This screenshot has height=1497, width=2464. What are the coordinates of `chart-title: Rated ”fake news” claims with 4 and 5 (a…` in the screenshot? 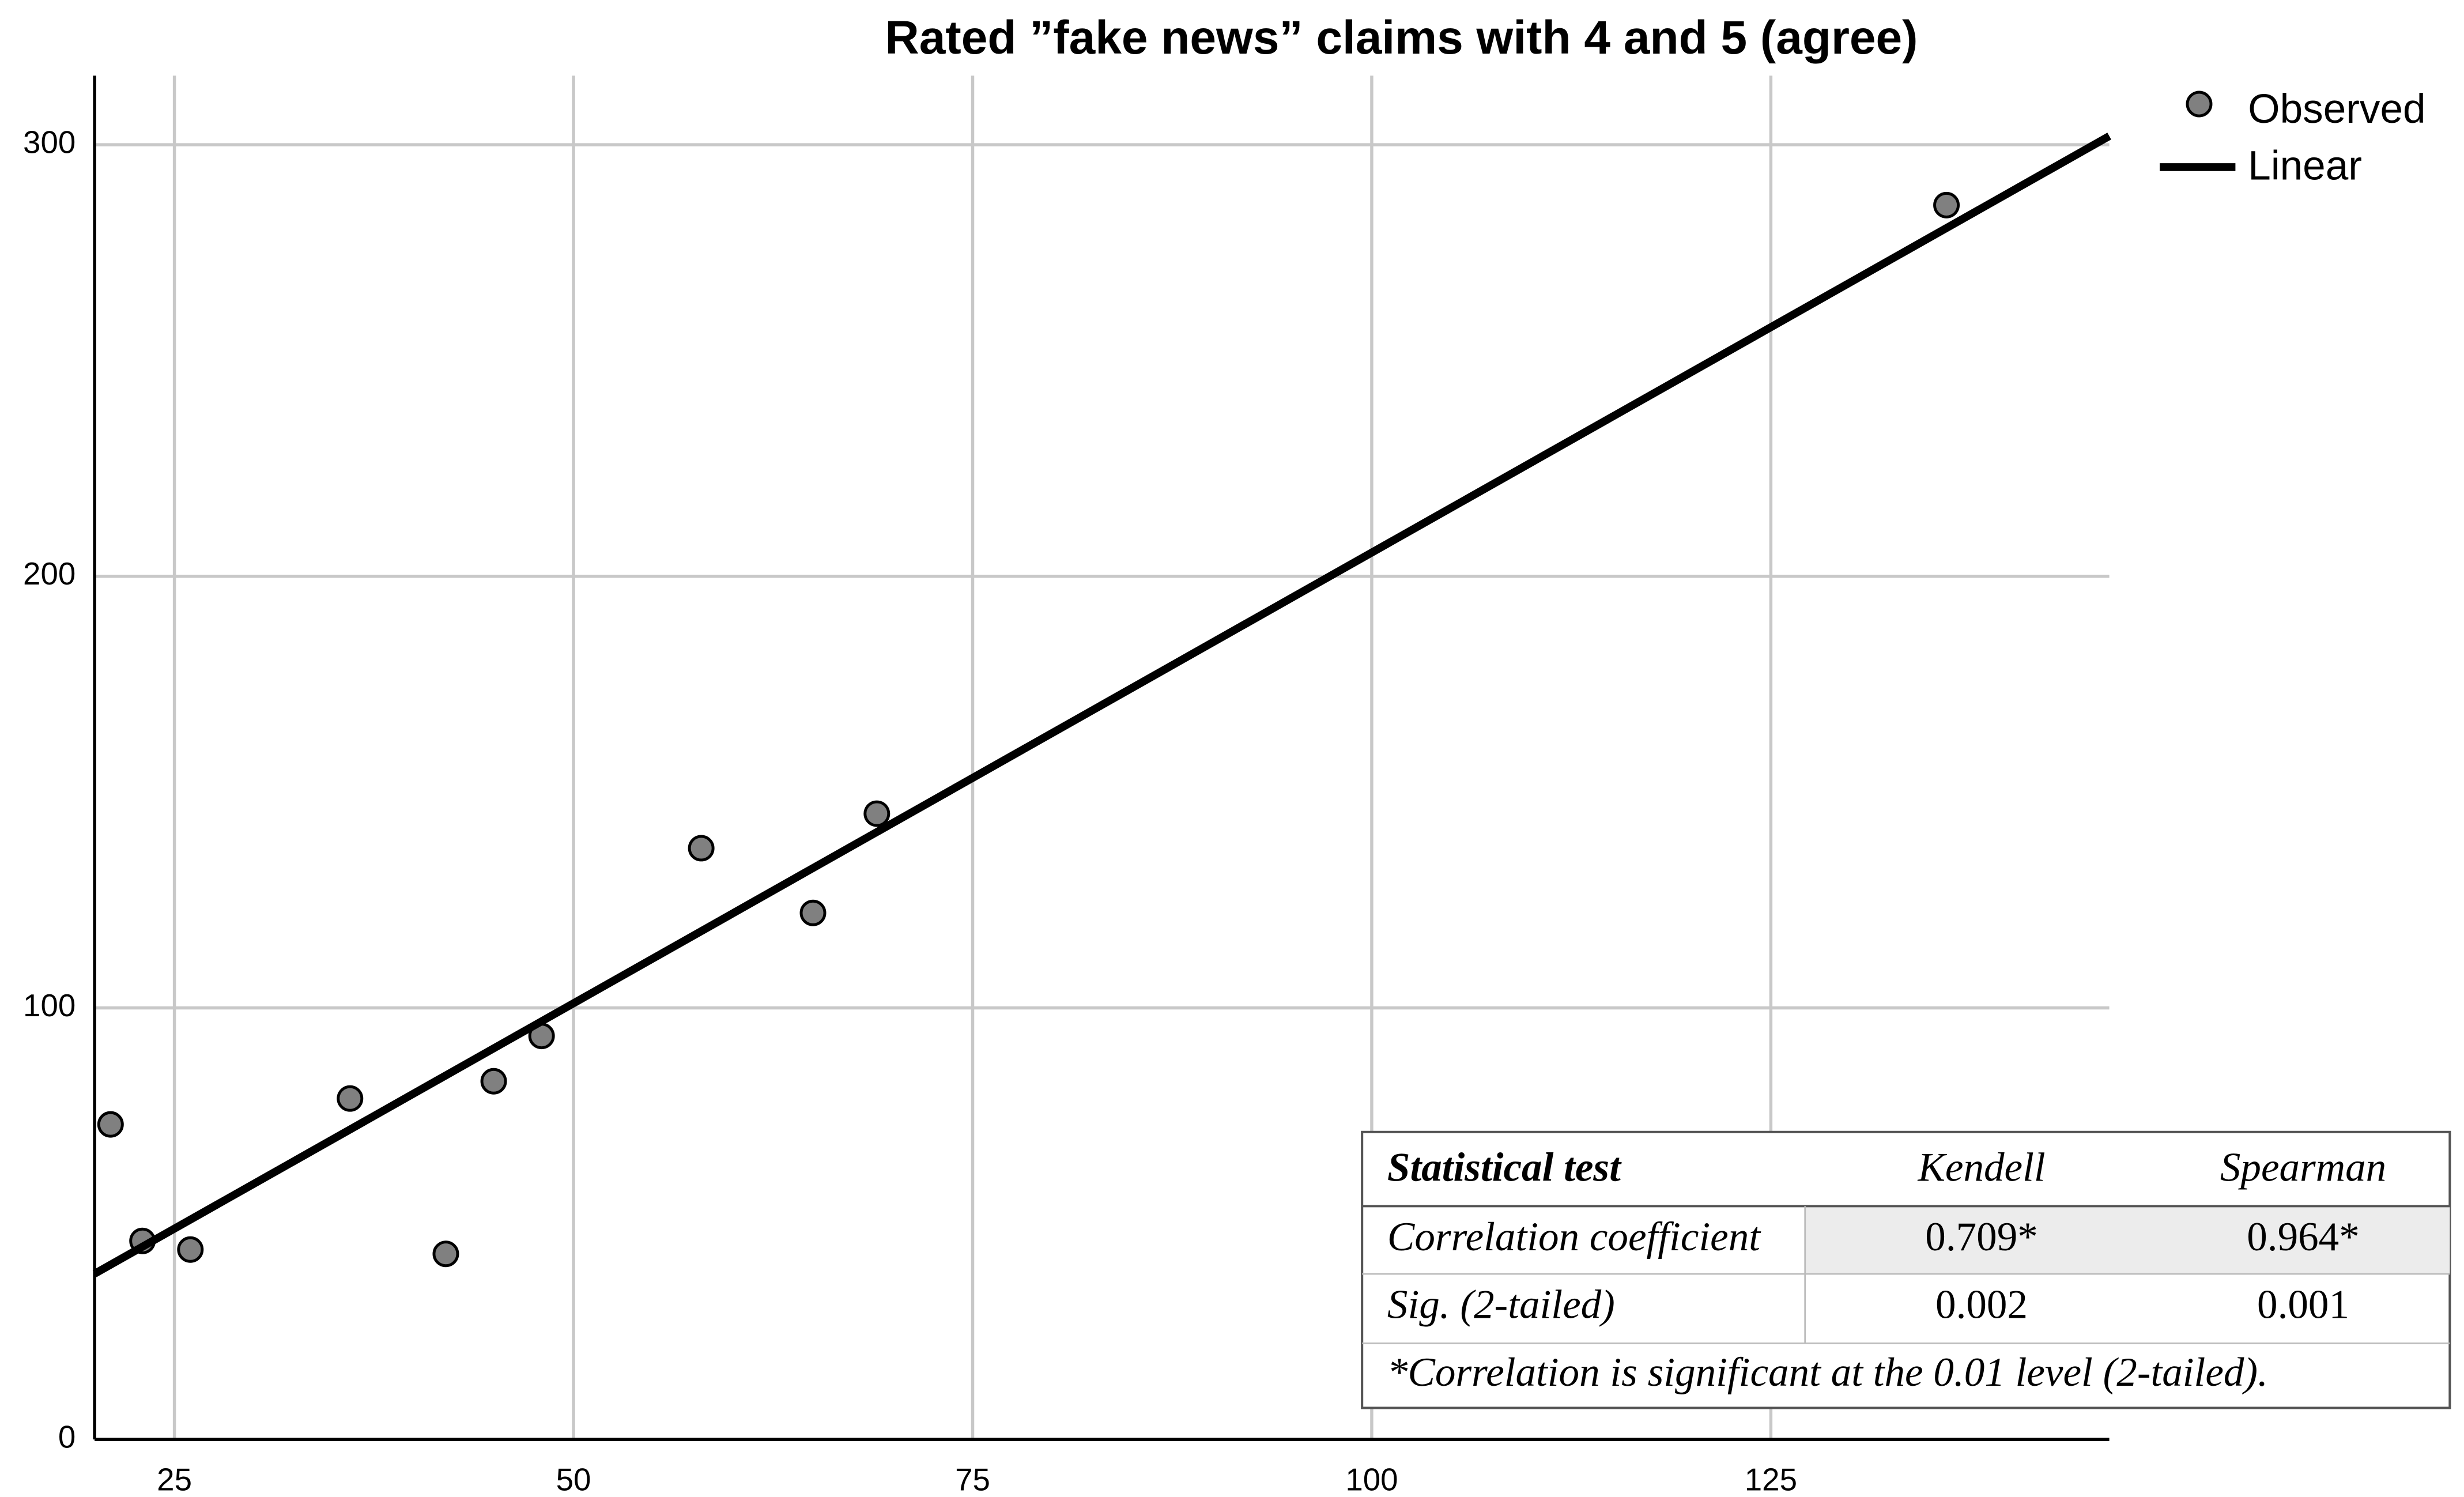 It's located at (1401, 38).